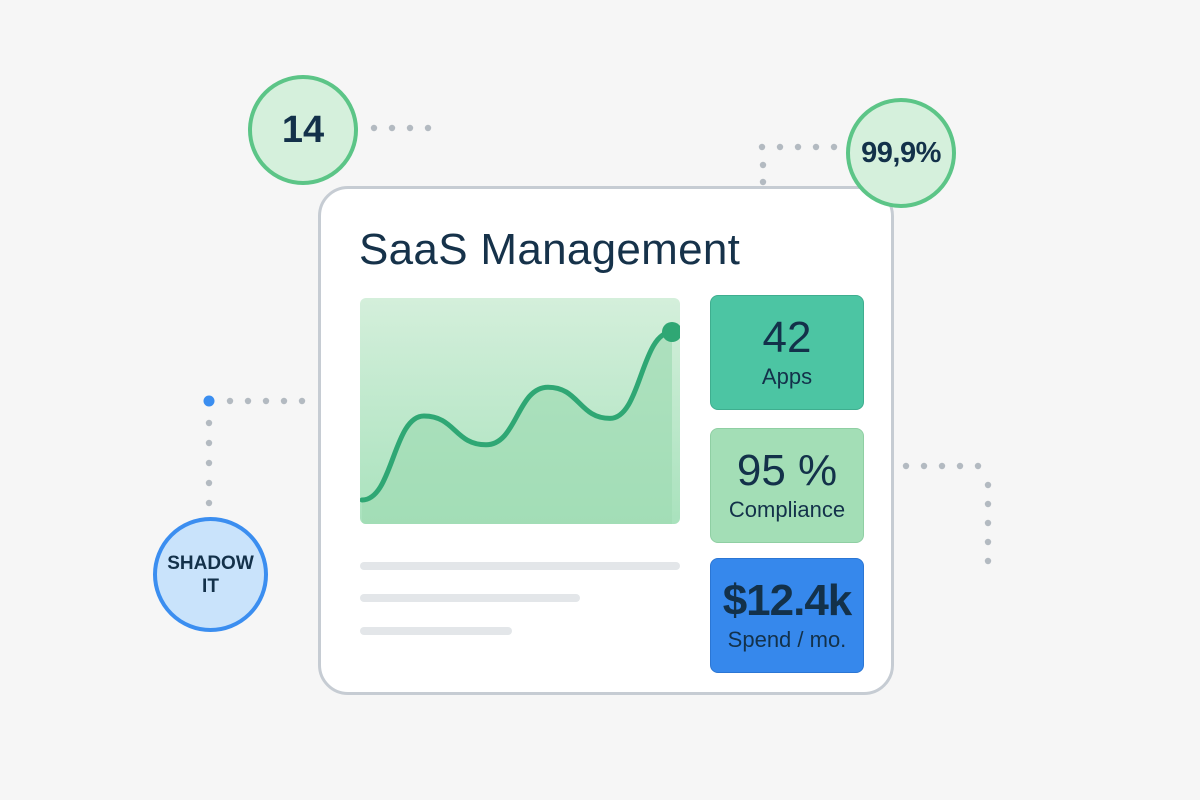 The height and width of the screenshot is (800, 1200). I want to click on connector-endpoint-dot, so click(209, 401).